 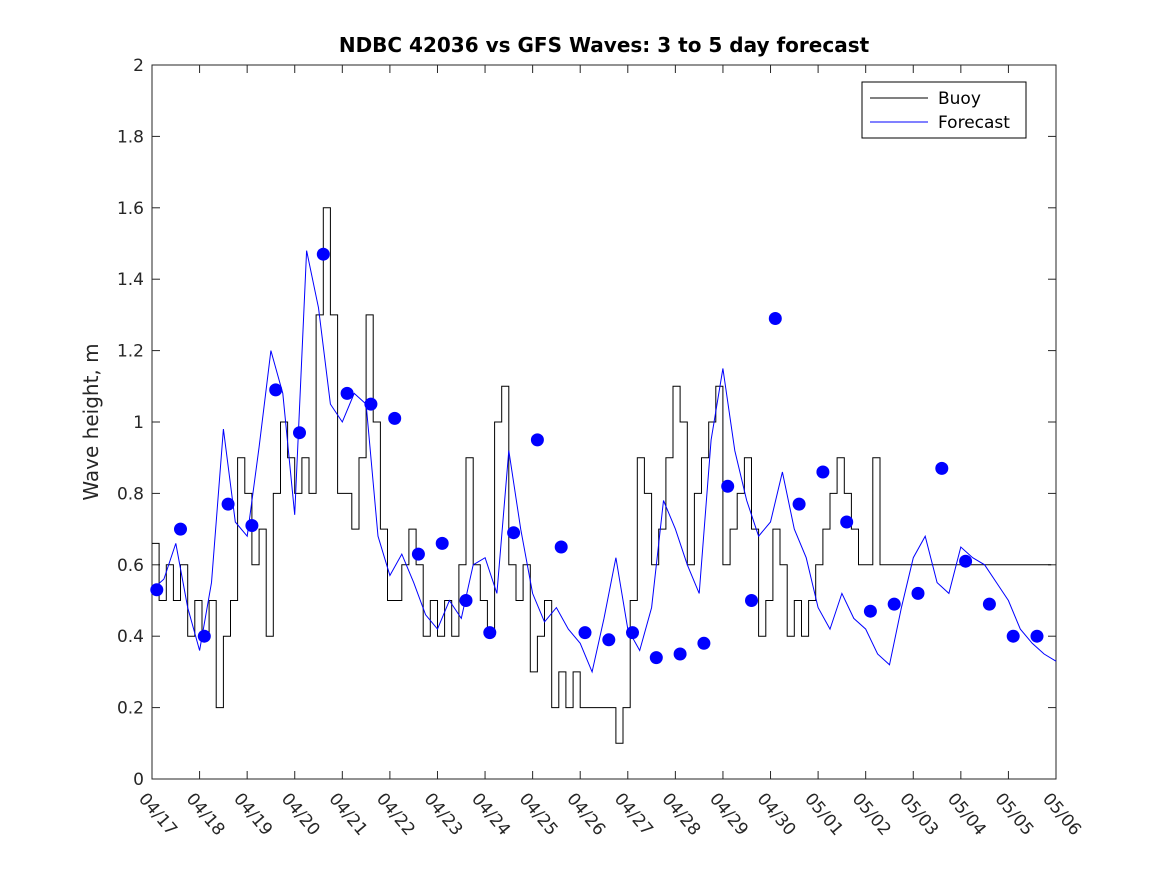 I want to click on legend-box, so click(x=944, y=110).